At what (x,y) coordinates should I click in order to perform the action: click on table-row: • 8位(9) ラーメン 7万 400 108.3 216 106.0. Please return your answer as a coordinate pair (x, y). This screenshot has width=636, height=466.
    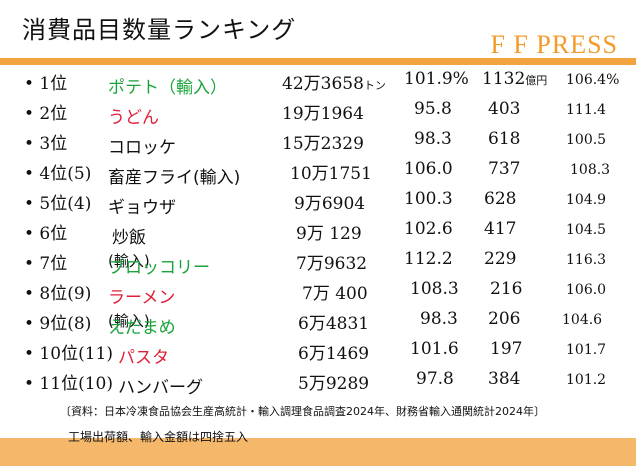
    Looking at the image, I should click on (315, 293).